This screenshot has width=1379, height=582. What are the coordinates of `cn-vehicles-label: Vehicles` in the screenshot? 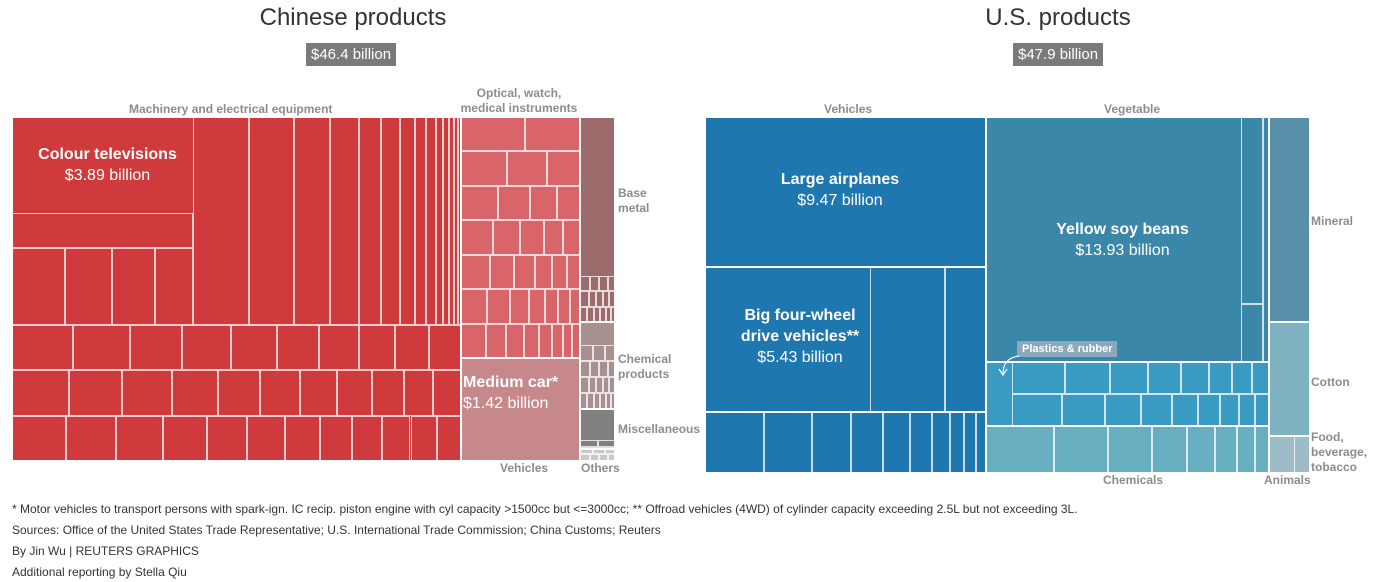 It's located at (524, 468).